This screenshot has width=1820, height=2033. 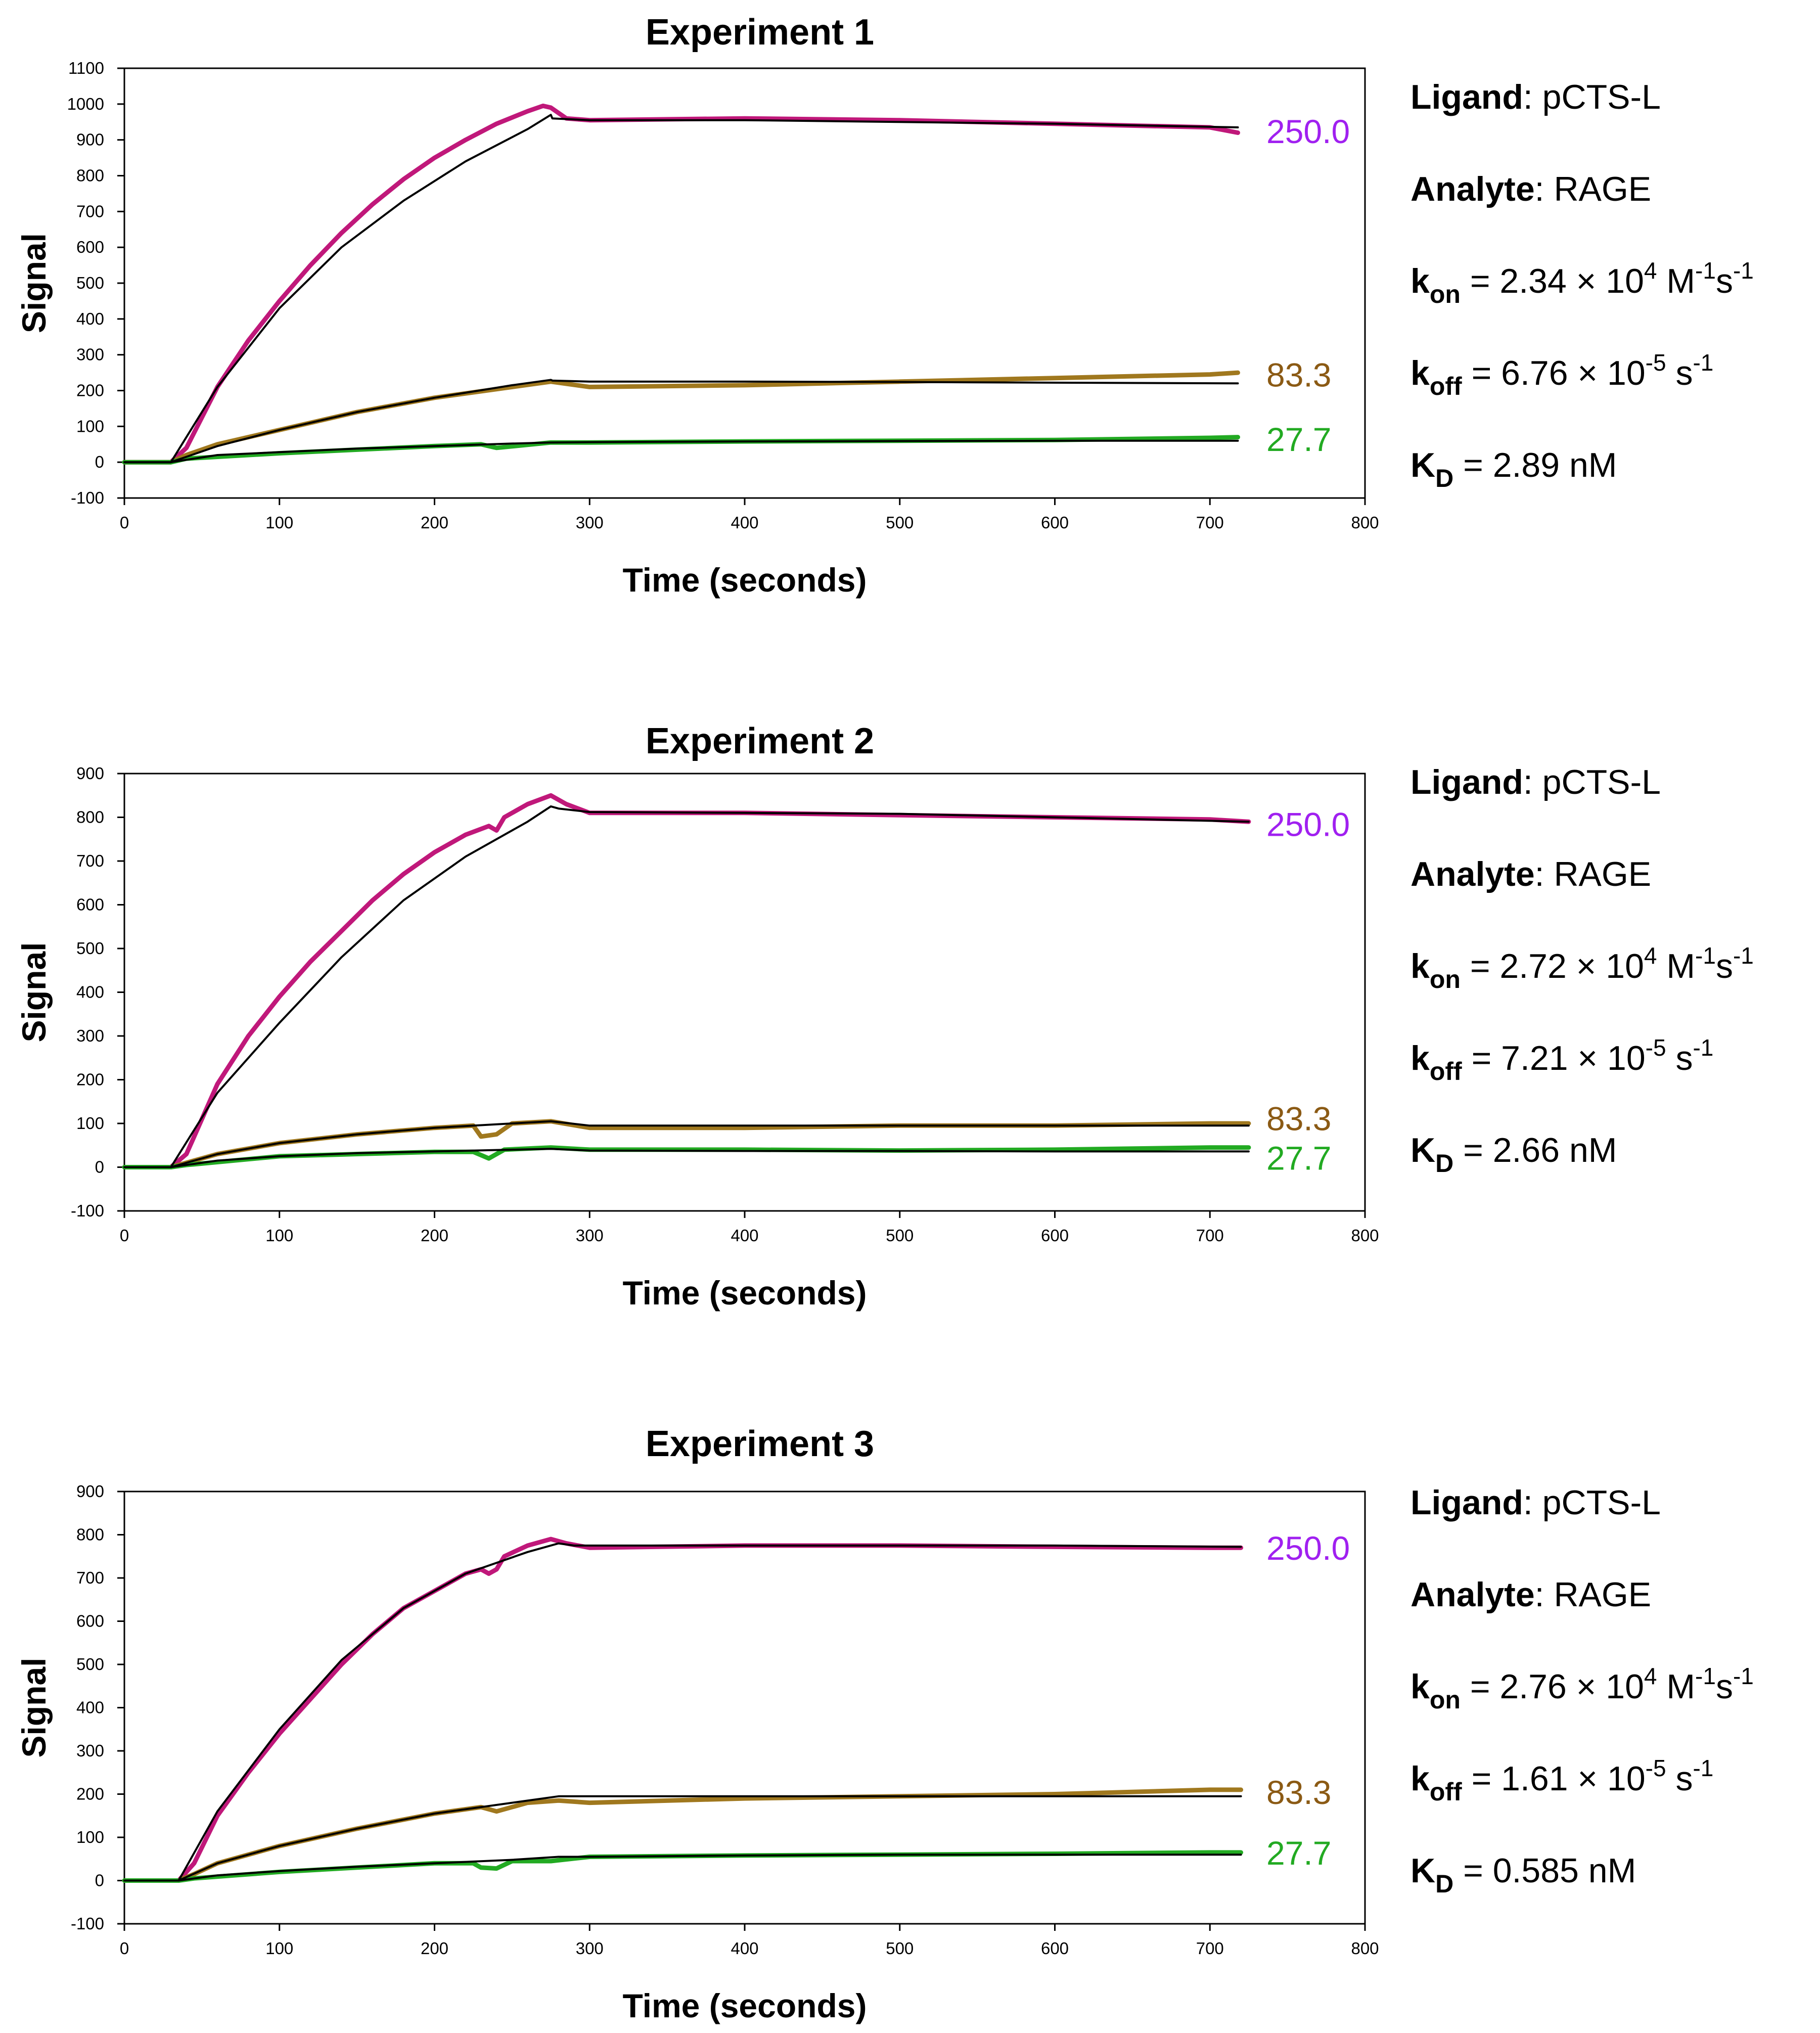 What do you see at coordinates (34, 992) in the screenshot?
I see `y-axis-label: Signal` at bounding box center [34, 992].